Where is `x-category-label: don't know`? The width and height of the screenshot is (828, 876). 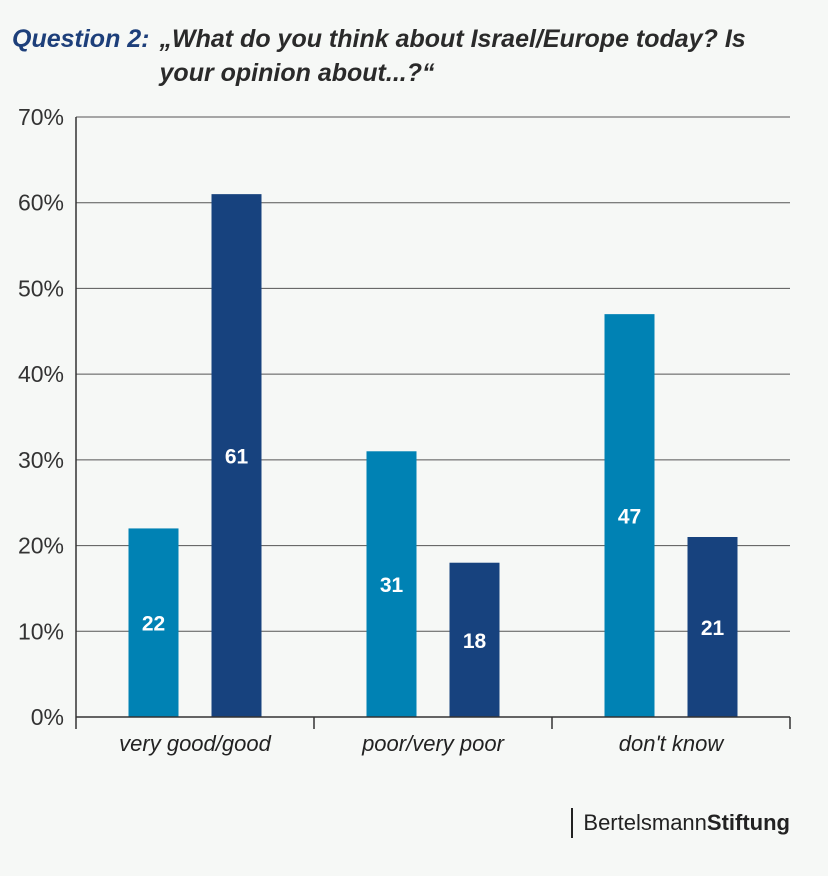
x-category-label: don't know is located at coordinates (672, 743).